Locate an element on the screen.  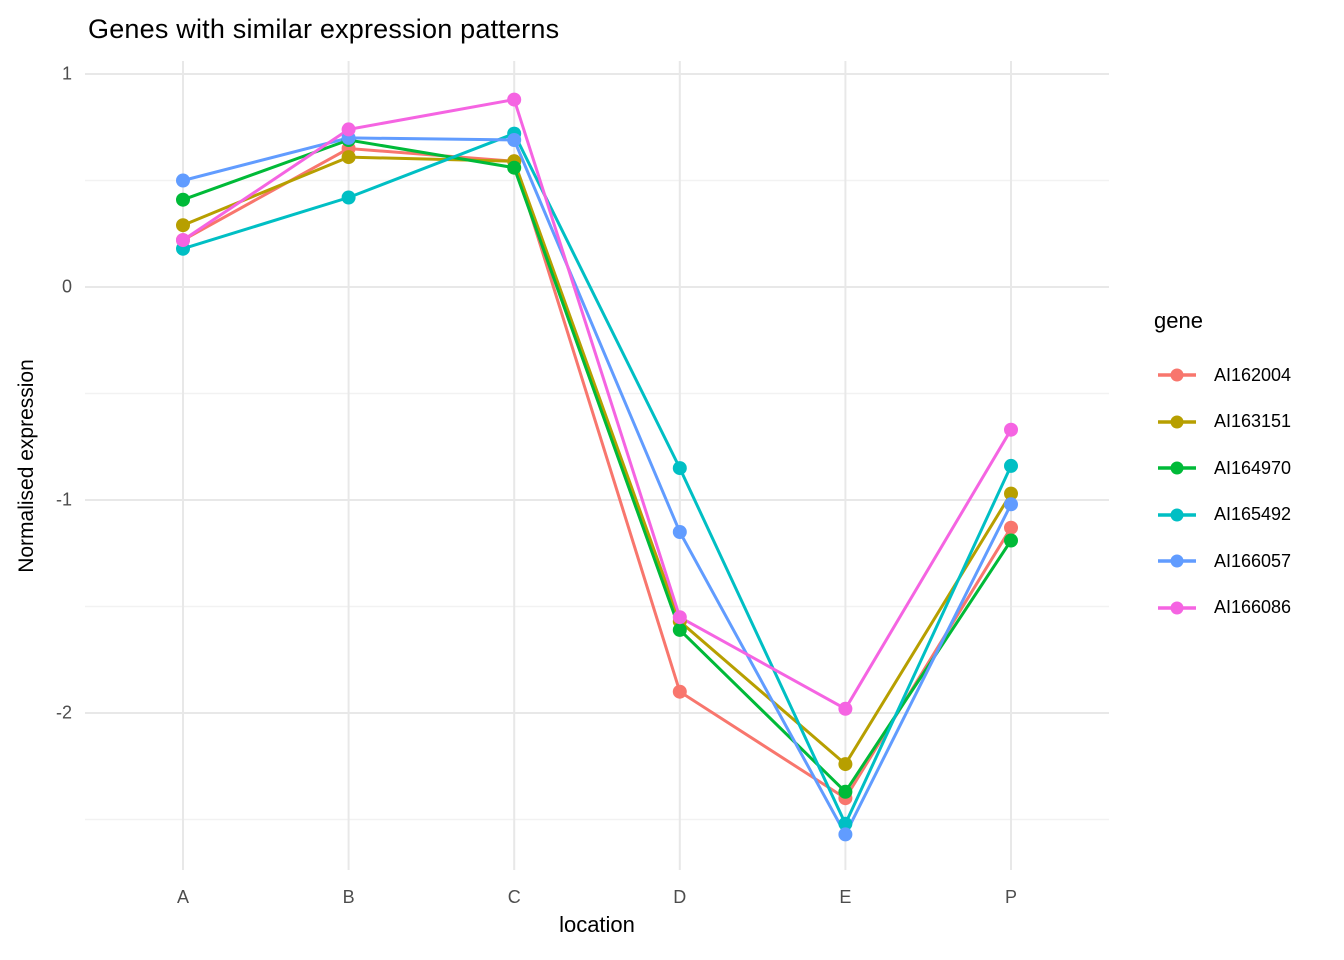
legend-item-AI162004: AI162004 is located at coordinates (1221, 375).